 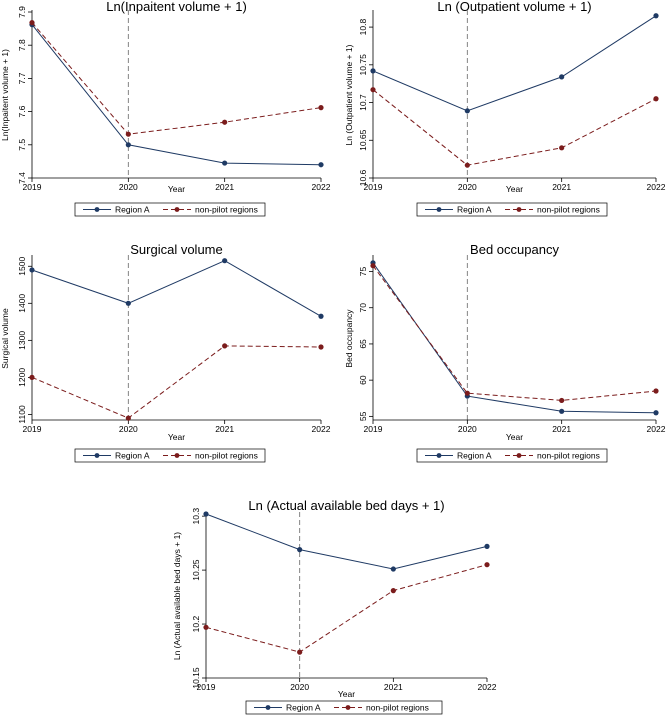 I want to click on y-tick-label: 10.75, so click(x=363, y=65).